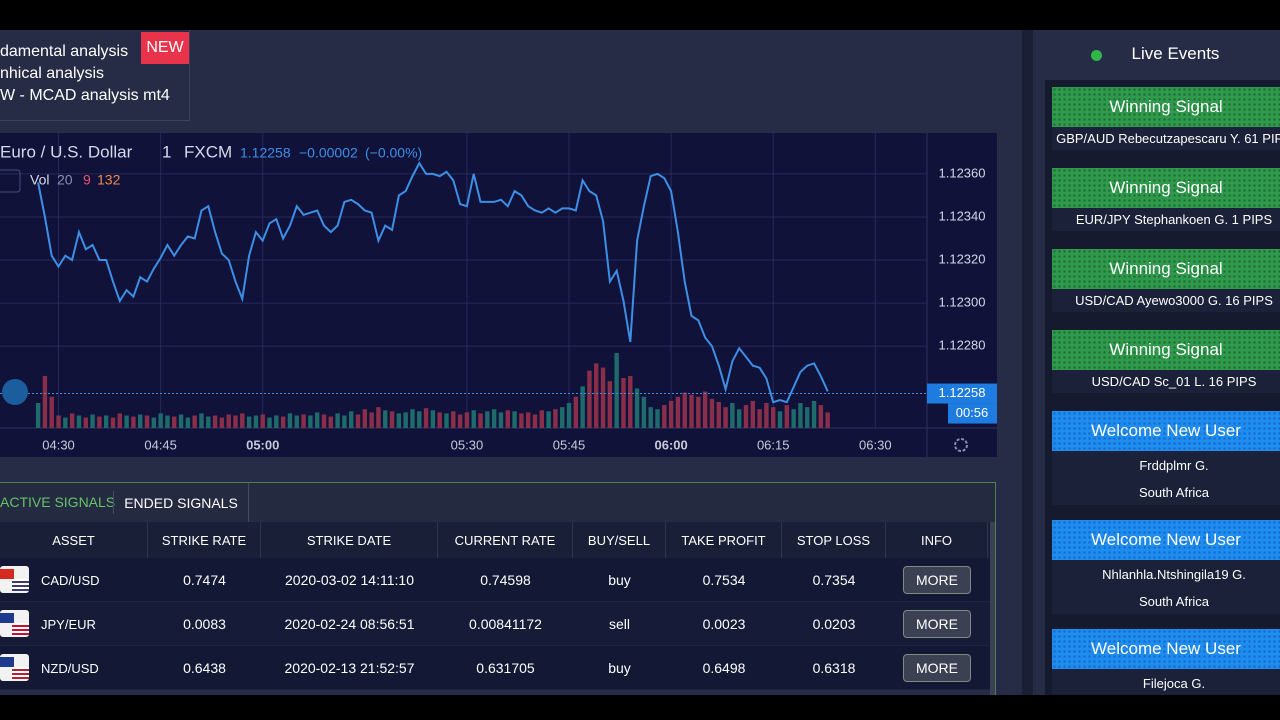 This screenshot has width=1280, height=720. I want to click on event-name: Filejoca G., so click(1174, 683).